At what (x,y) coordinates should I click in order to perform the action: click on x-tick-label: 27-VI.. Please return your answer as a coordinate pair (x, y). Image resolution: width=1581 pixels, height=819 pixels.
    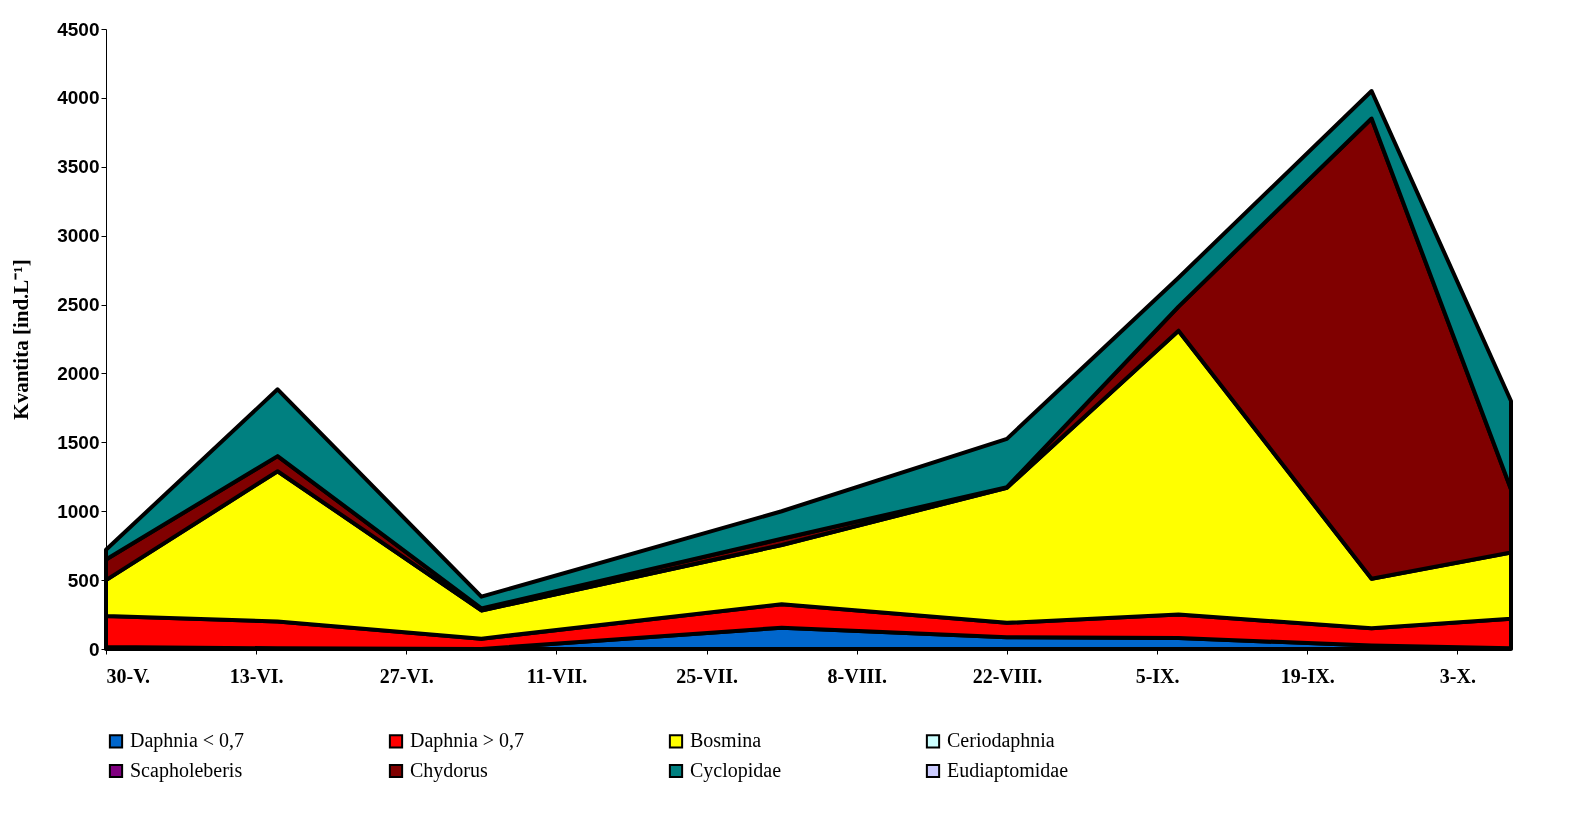
    Looking at the image, I should click on (406, 675).